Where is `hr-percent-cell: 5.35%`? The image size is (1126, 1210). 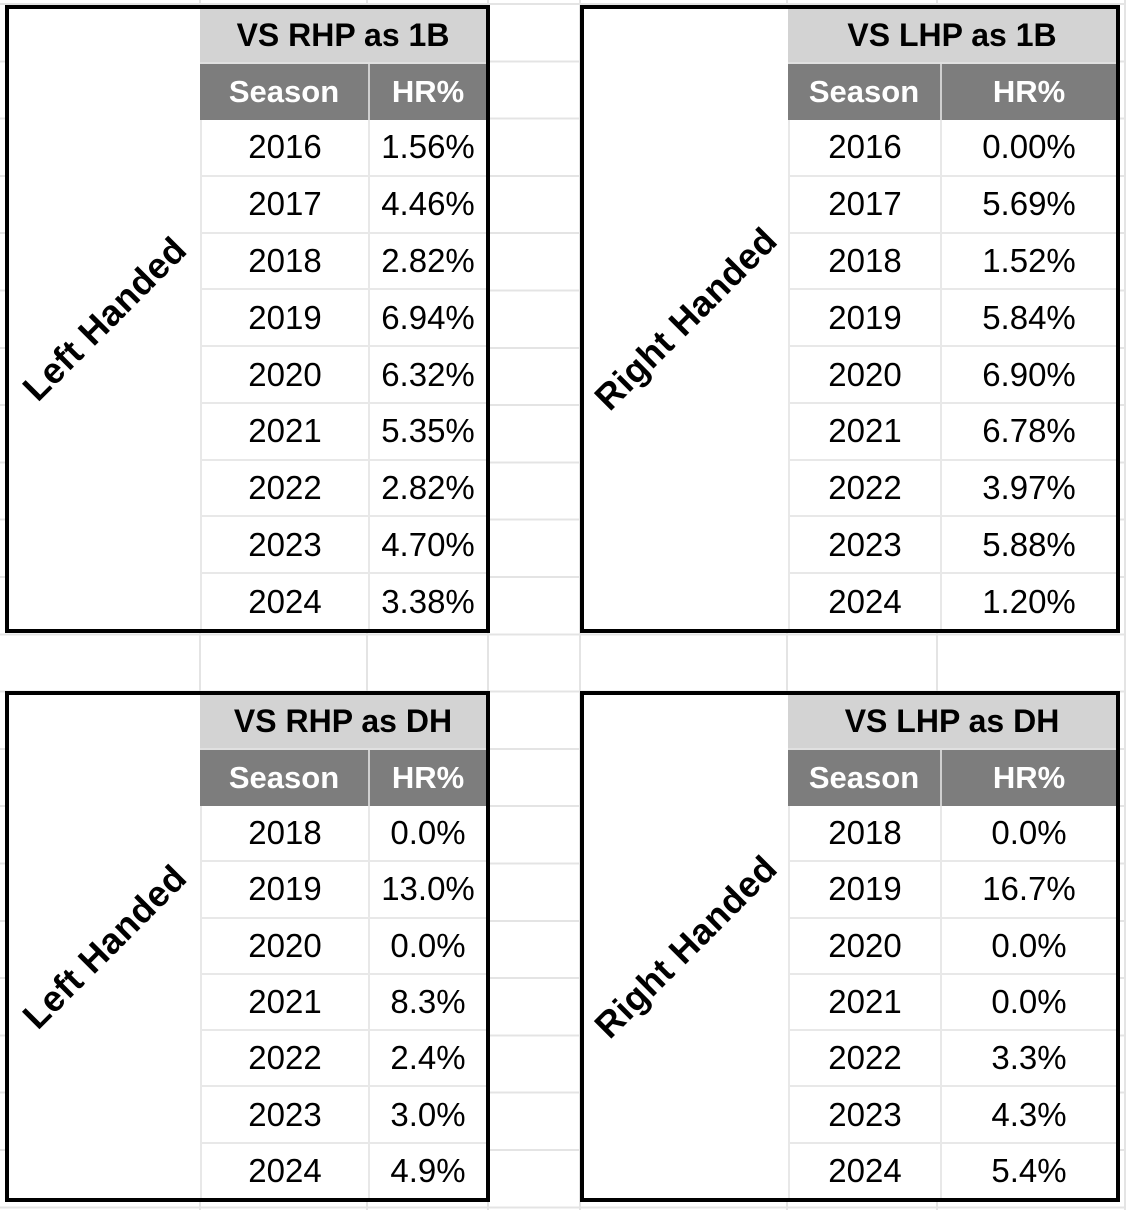
hr-percent-cell: 5.35% is located at coordinates (427, 431).